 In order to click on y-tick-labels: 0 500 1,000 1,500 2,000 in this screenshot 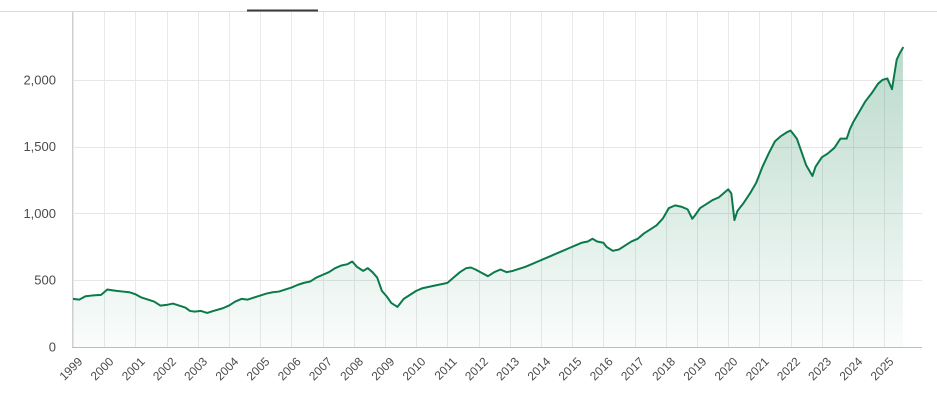, I will do `click(39, 213)`.